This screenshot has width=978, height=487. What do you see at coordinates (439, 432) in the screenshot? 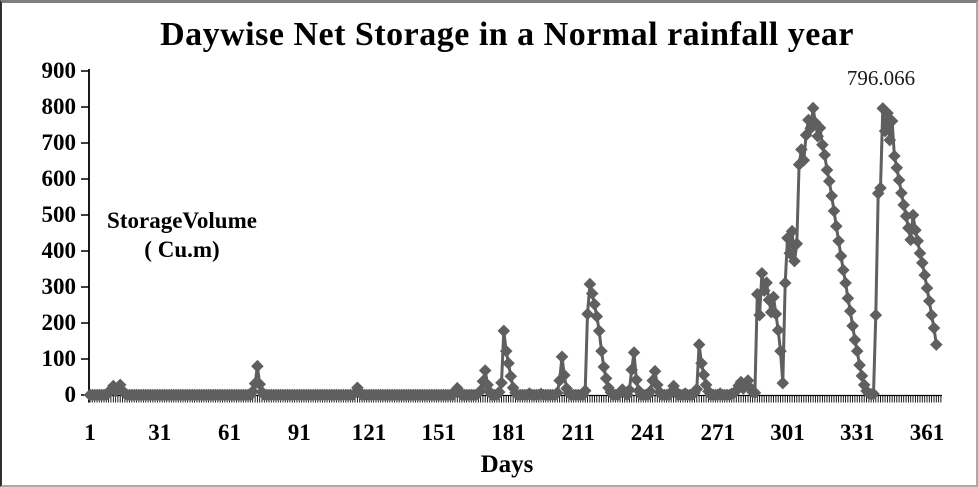
I see `x-tick-label: 151` at bounding box center [439, 432].